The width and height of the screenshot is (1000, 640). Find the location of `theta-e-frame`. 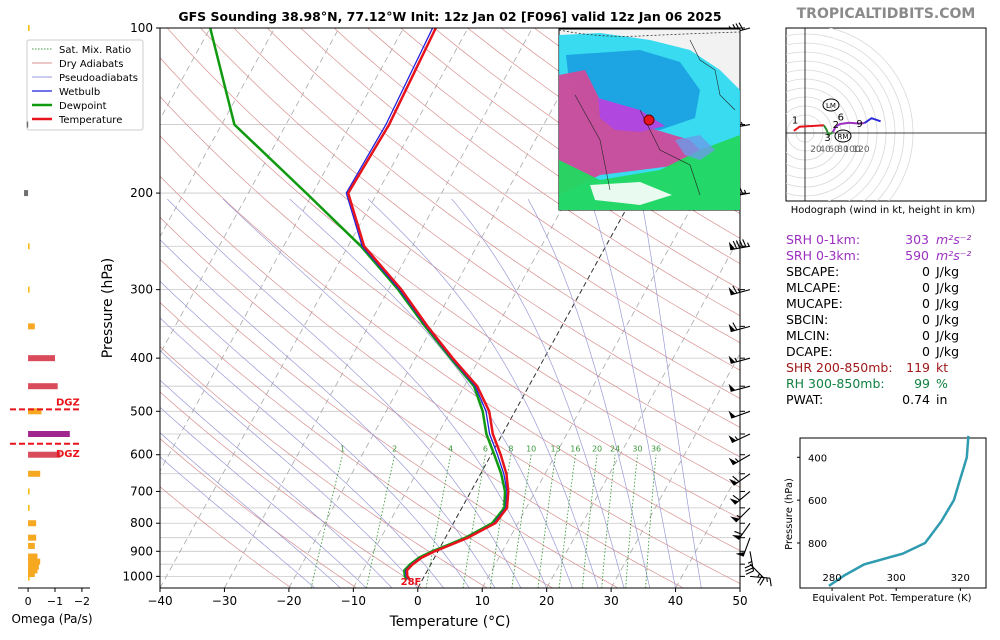

theta-e-frame is located at coordinates (893, 513).